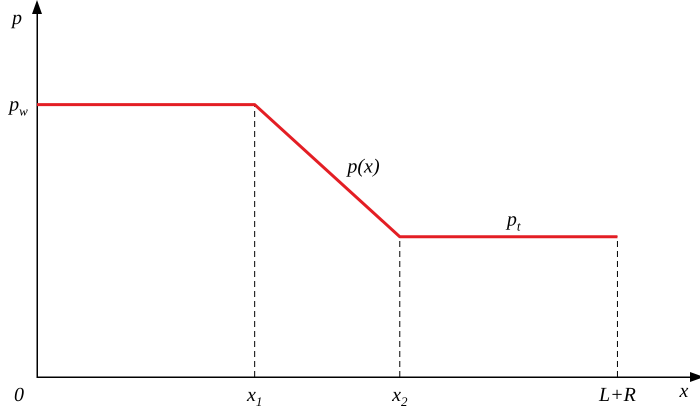 This screenshot has width=700, height=412. What do you see at coordinates (617, 395) in the screenshot?
I see `x-tick-label: L+R` at bounding box center [617, 395].